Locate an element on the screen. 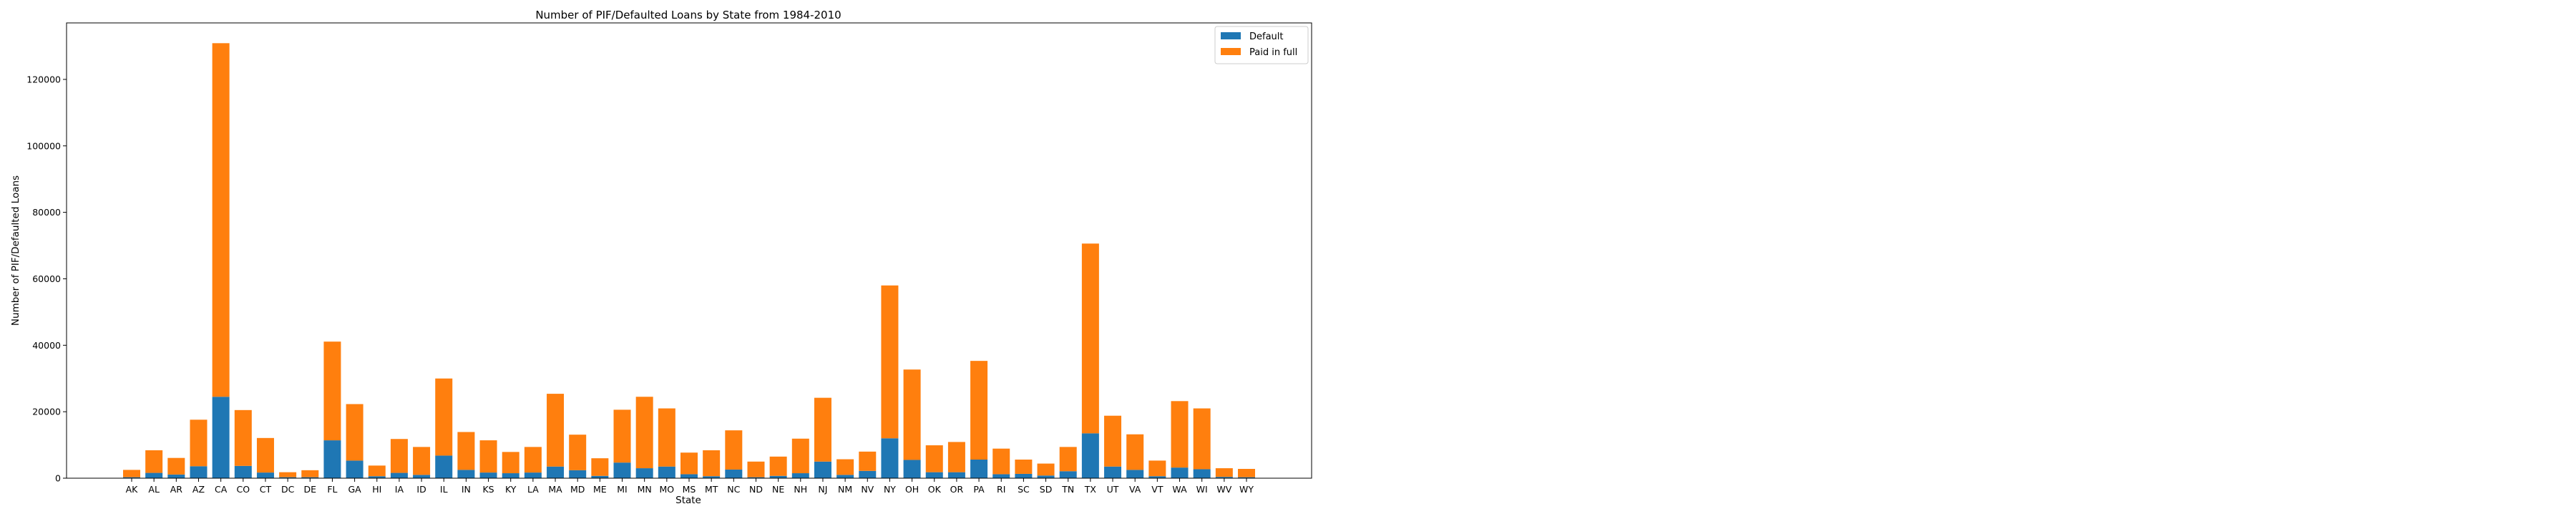 This screenshot has width=2576, height=519. bar-paid-in-full-ms is located at coordinates (689, 464).